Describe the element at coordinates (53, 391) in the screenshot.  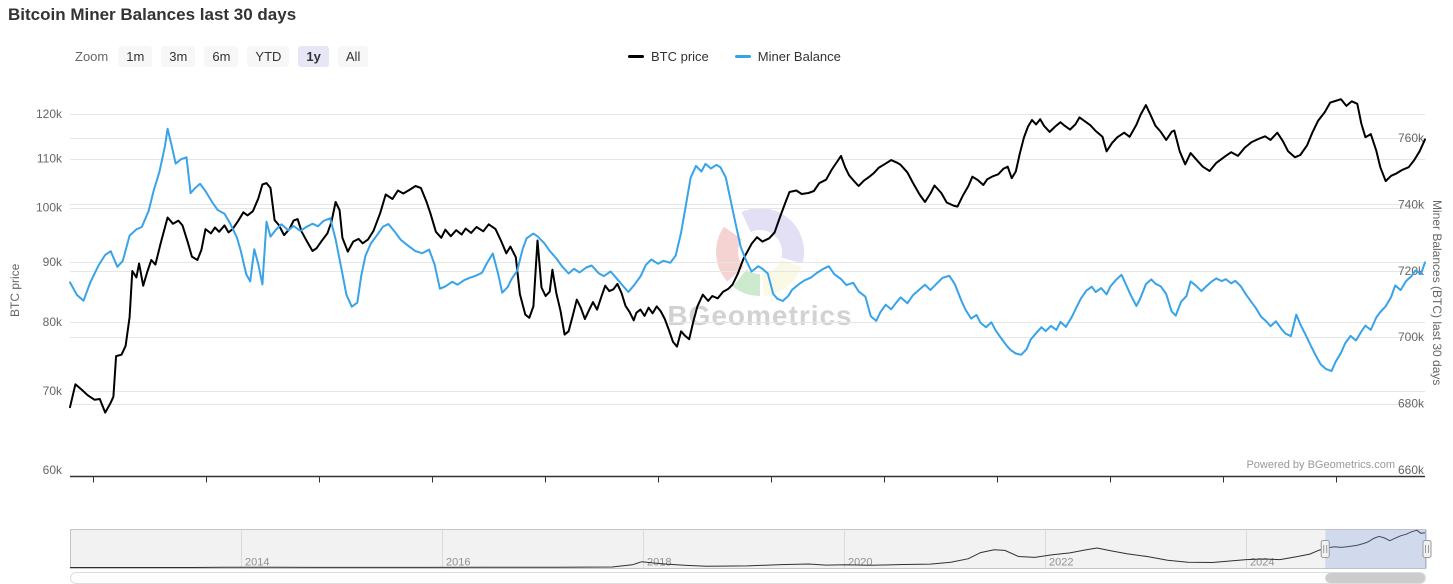
I see `y-left-tick-label: 70k` at that location.